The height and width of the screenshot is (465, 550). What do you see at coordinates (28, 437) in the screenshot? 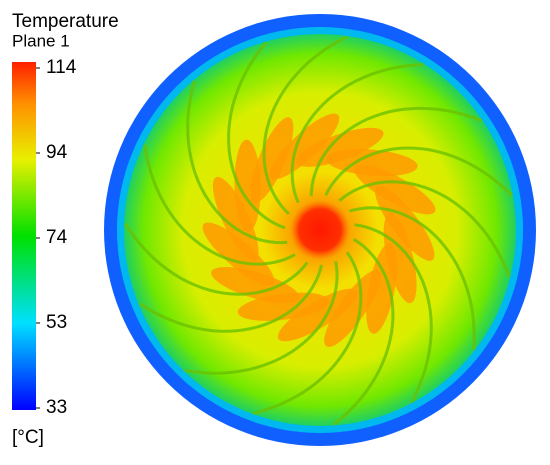
I see `unit-label: [°C]` at bounding box center [28, 437].